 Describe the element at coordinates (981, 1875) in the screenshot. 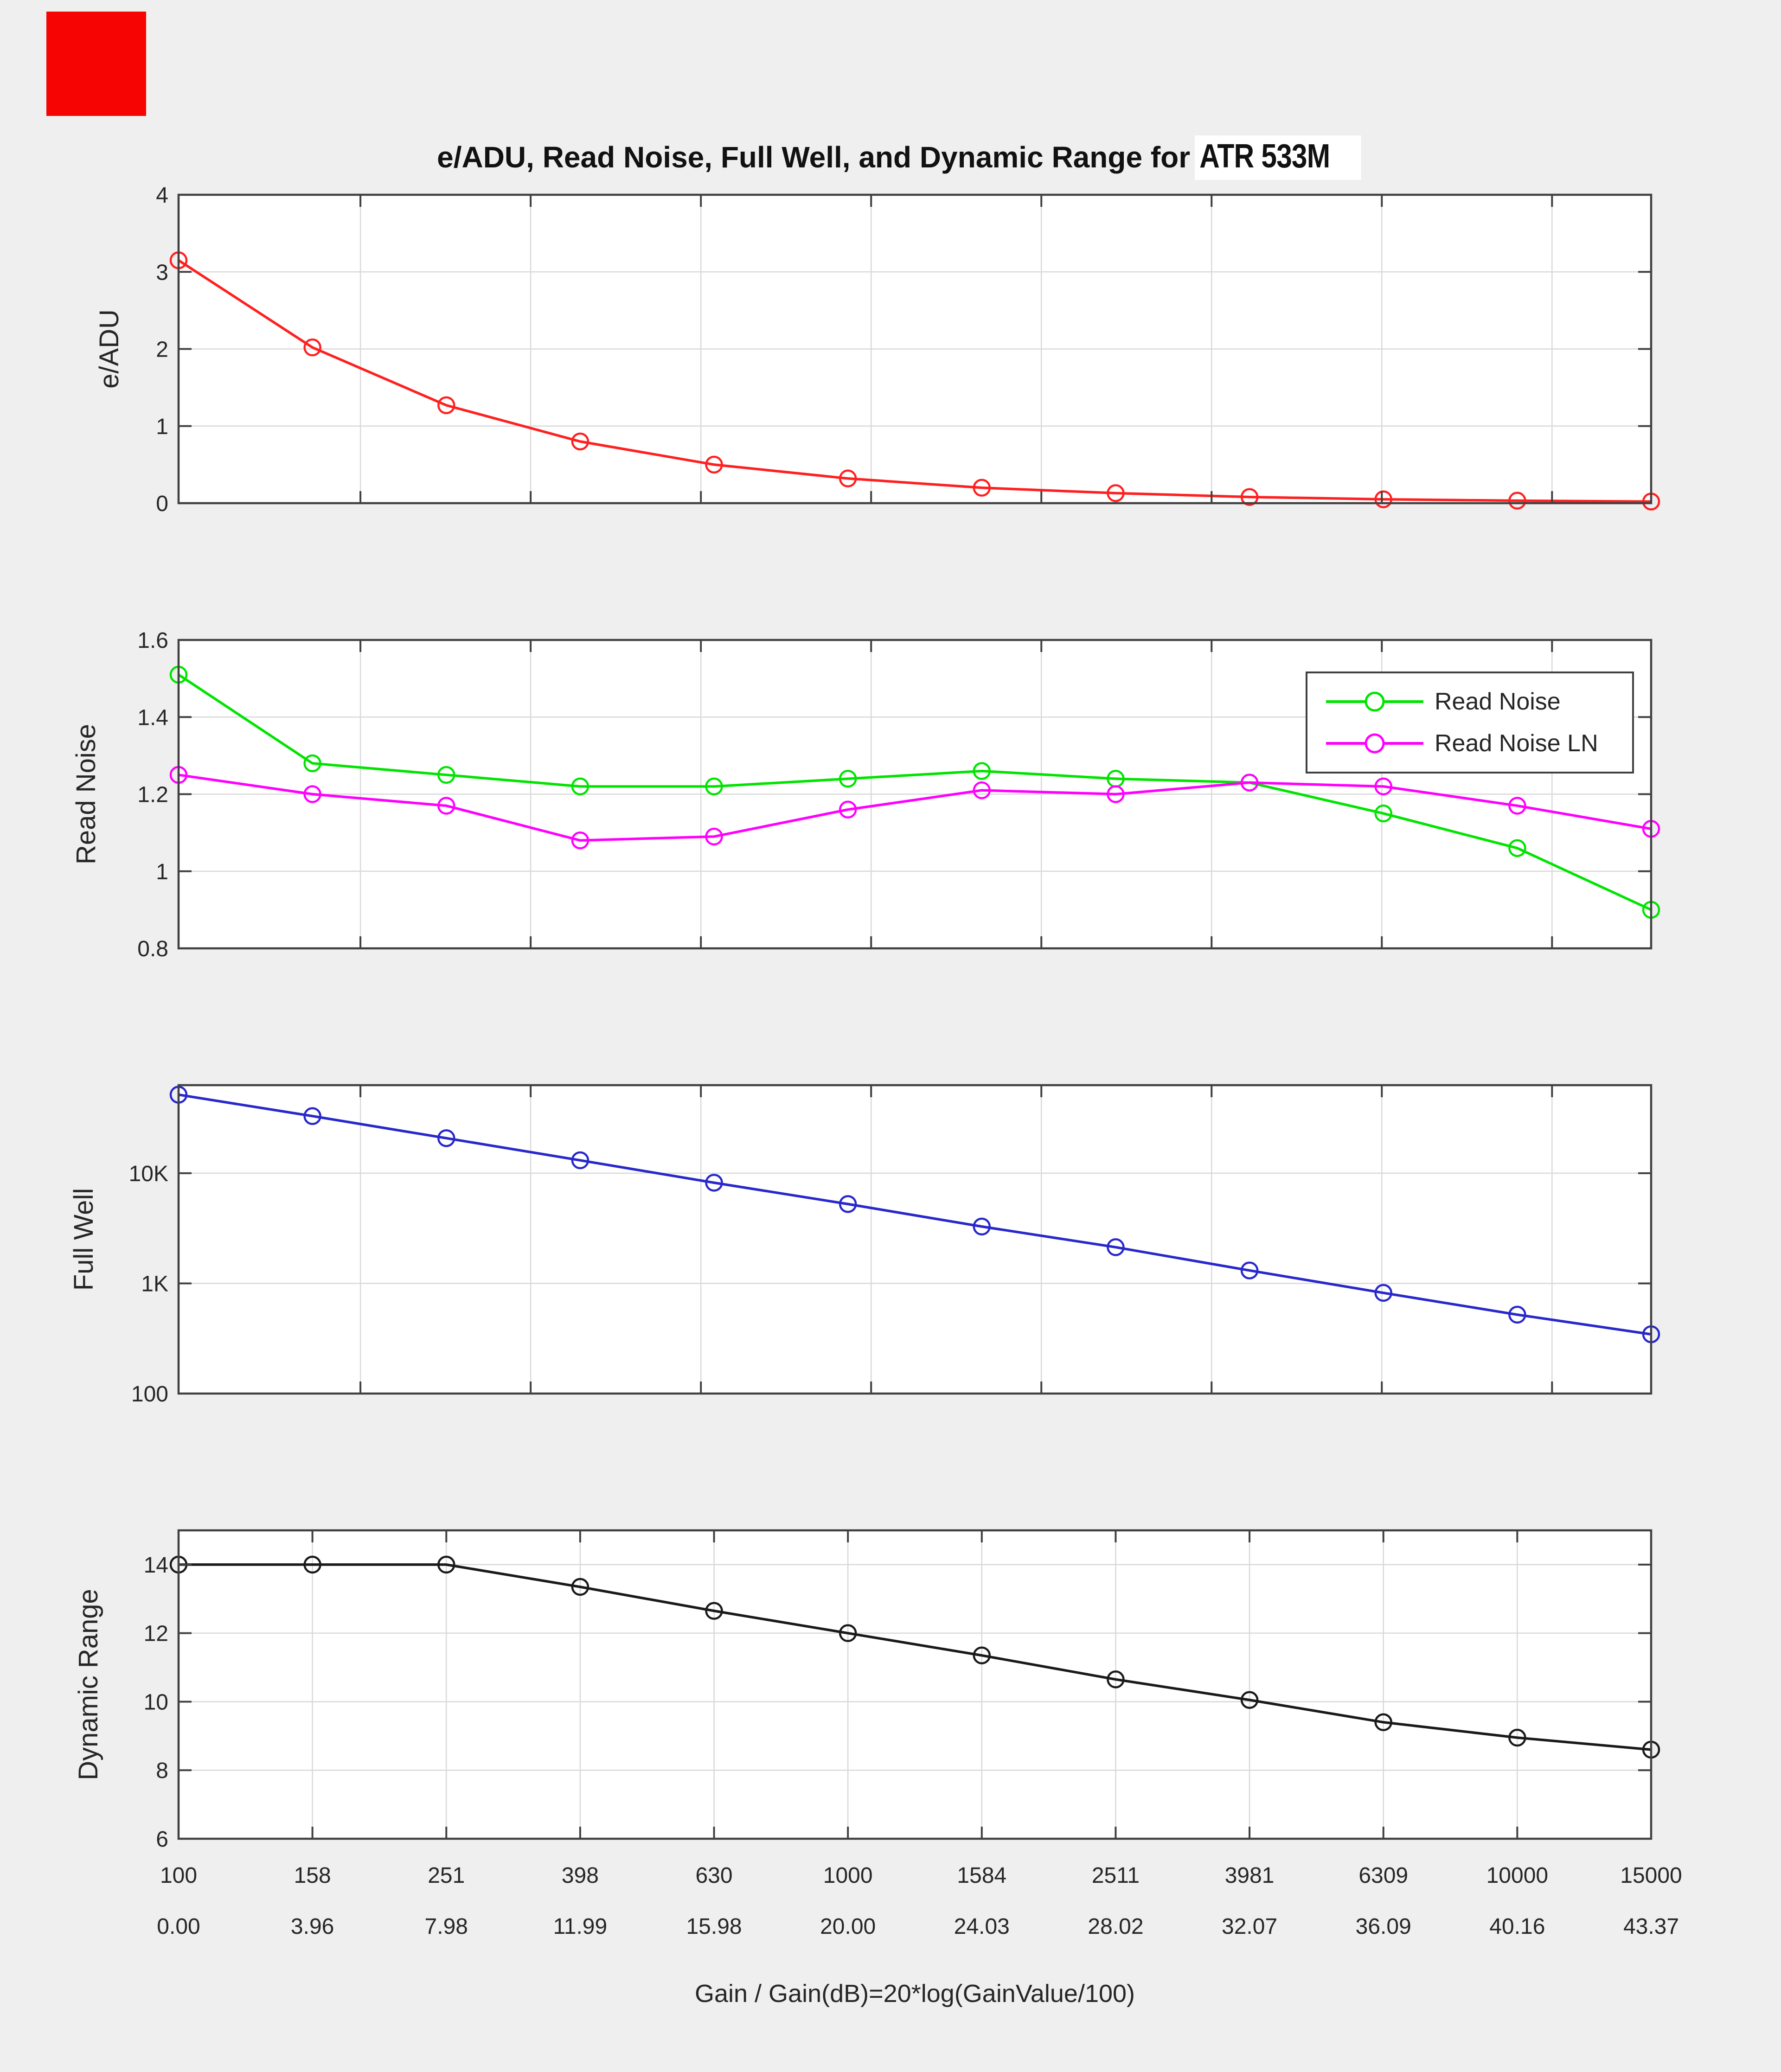

I see `svg-text: 1584` at that location.